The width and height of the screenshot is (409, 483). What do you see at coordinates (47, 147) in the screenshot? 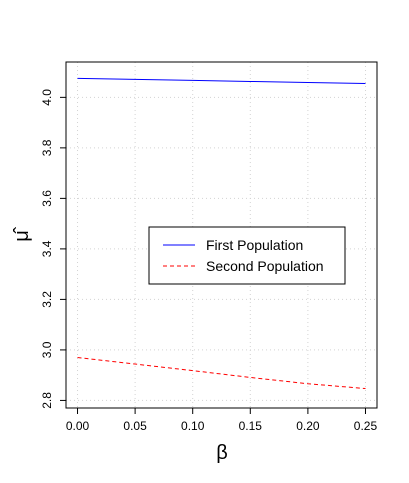
I see `y-tick-label: 3.8` at bounding box center [47, 147].